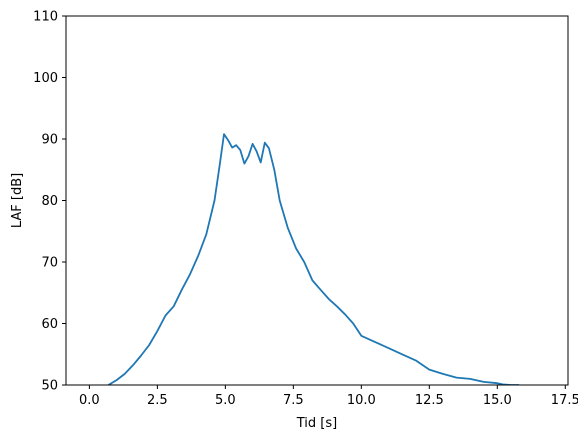 The height and width of the screenshot is (438, 578). Describe the element at coordinates (45, 78) in the screenshot. I see `y-tick-label: 100` at that location.